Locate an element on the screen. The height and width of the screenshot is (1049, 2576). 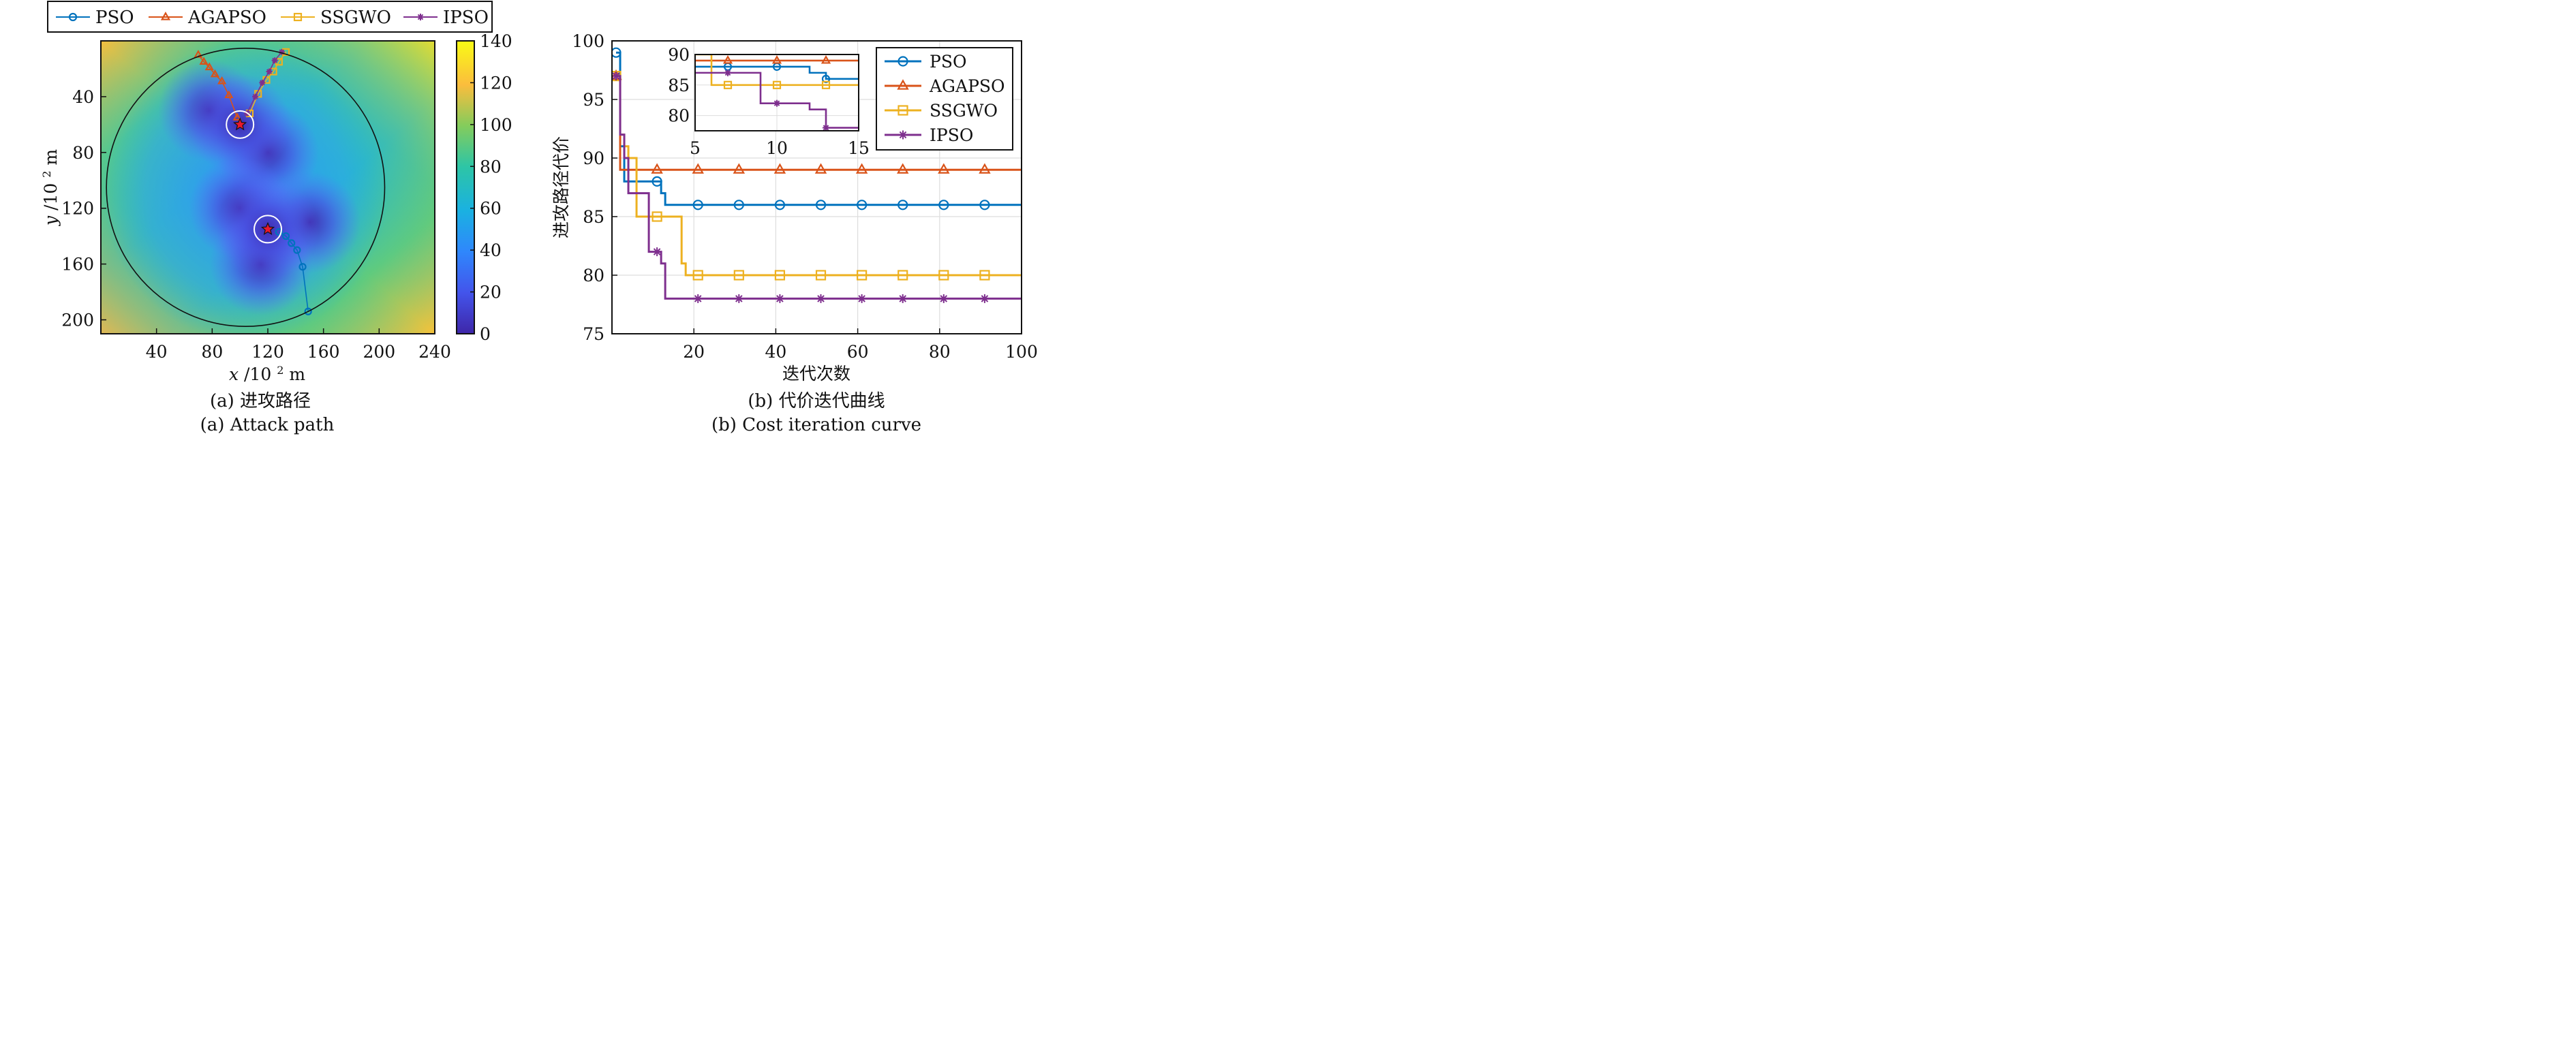
inset-series-ipso is located at coordinates (777, 100).